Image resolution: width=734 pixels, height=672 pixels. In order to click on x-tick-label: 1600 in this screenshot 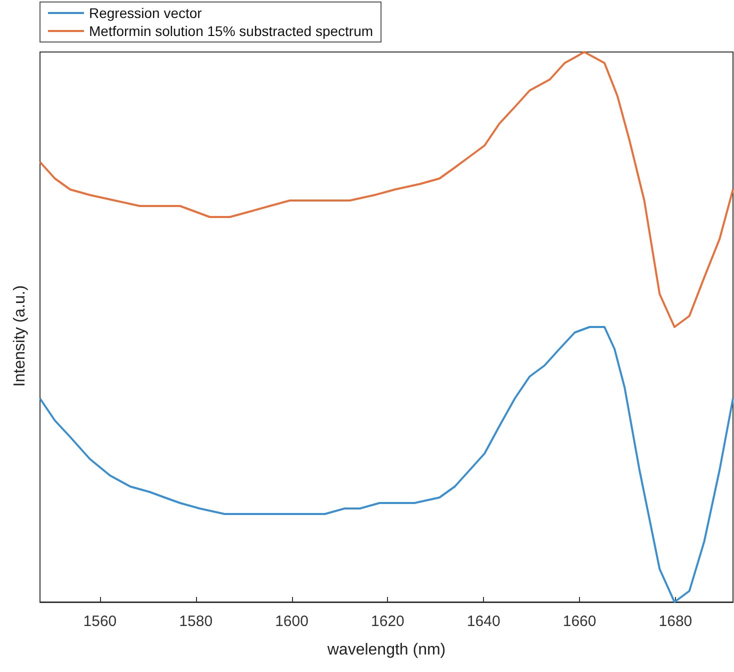, I will do `click(291, 621)`.